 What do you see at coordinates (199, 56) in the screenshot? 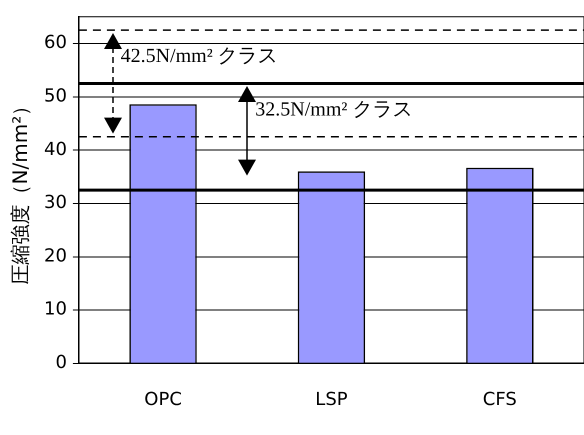
I see `annotation: 42.5N/mm² クラス` at bounding box center [199, 56].